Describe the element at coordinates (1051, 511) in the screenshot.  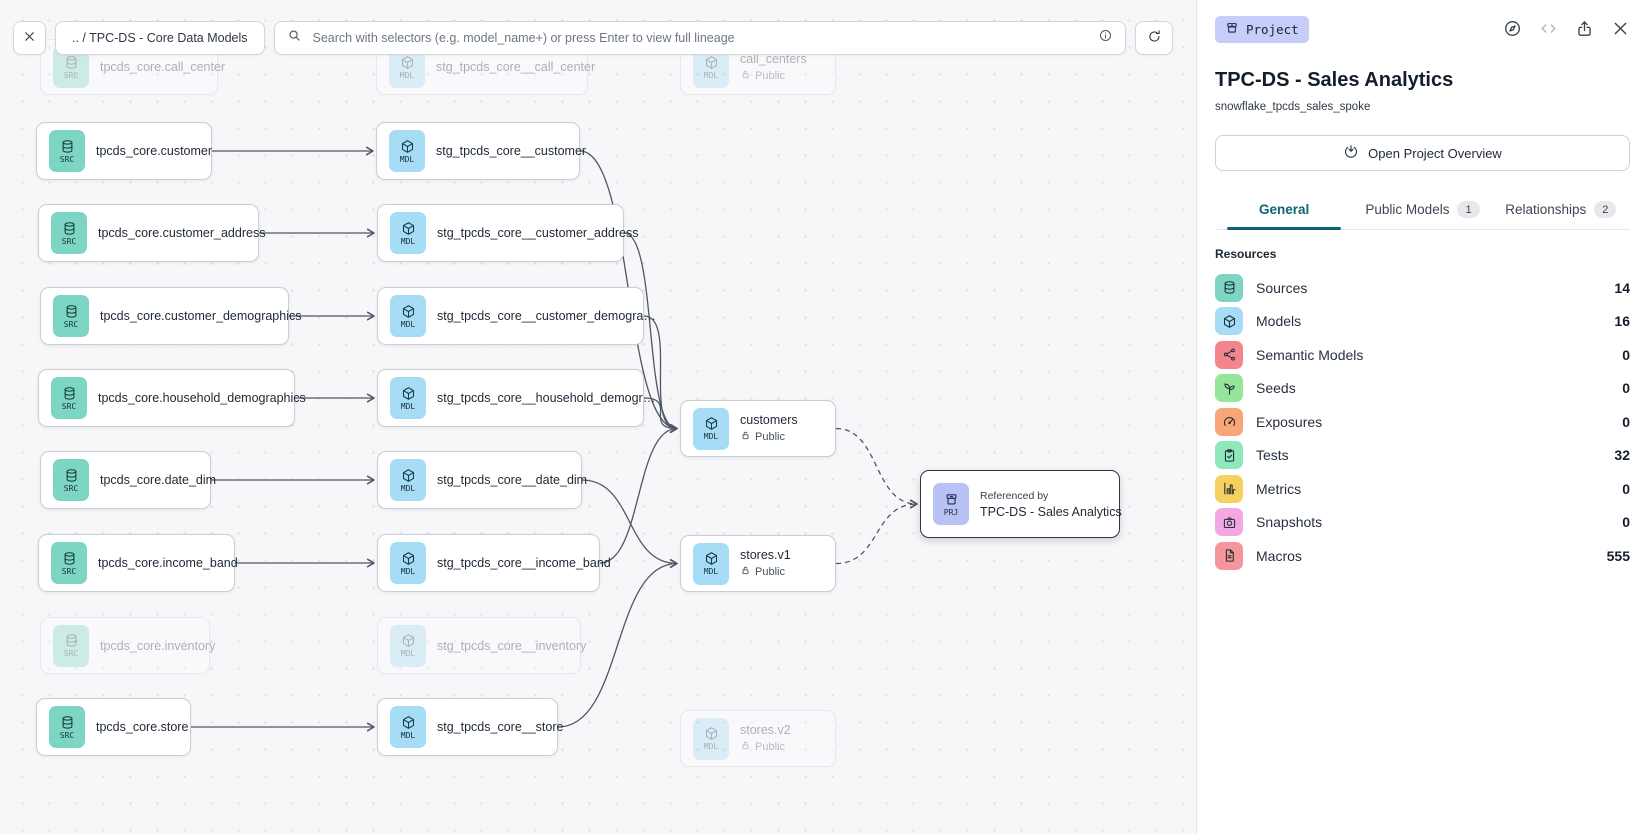
I see `node-label: TPC-DS - Sales Analytics` at that location.